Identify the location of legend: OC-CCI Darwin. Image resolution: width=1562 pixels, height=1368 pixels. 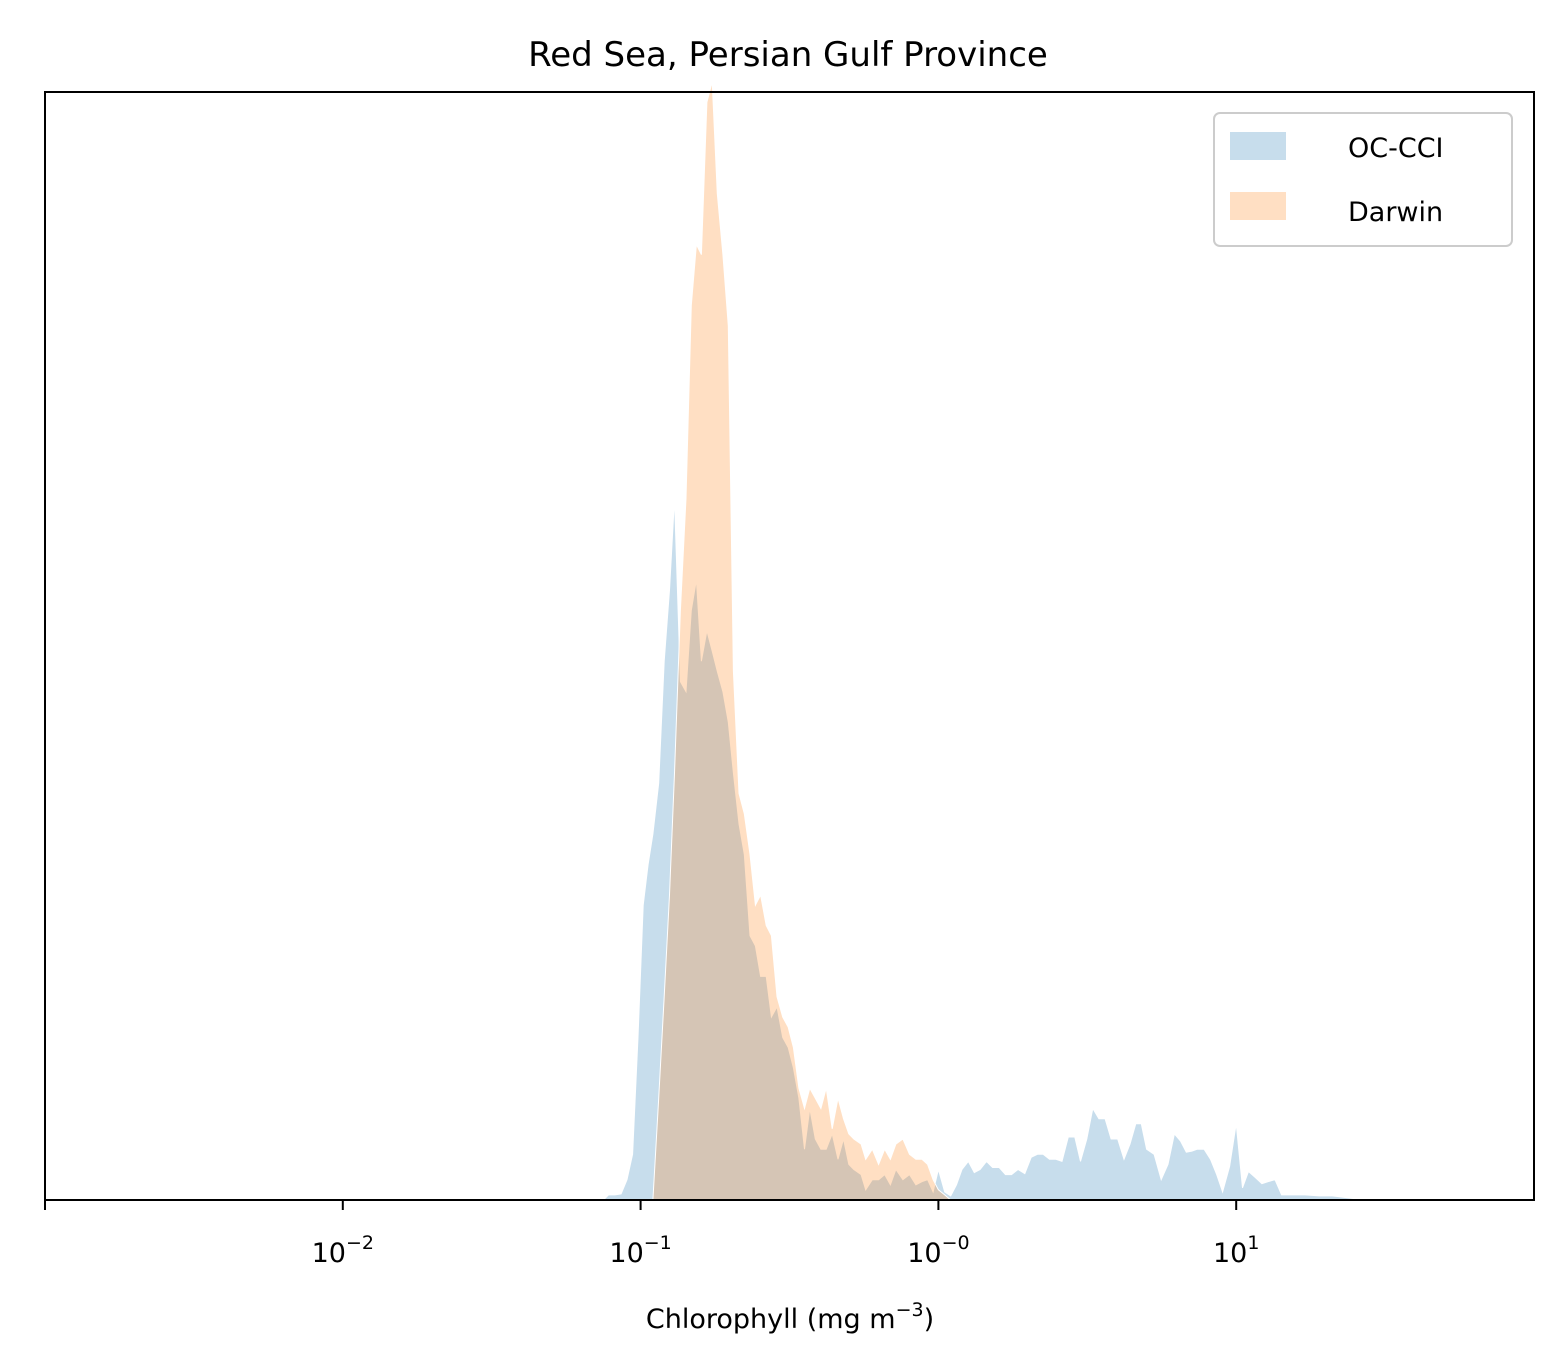
(1363, 179).